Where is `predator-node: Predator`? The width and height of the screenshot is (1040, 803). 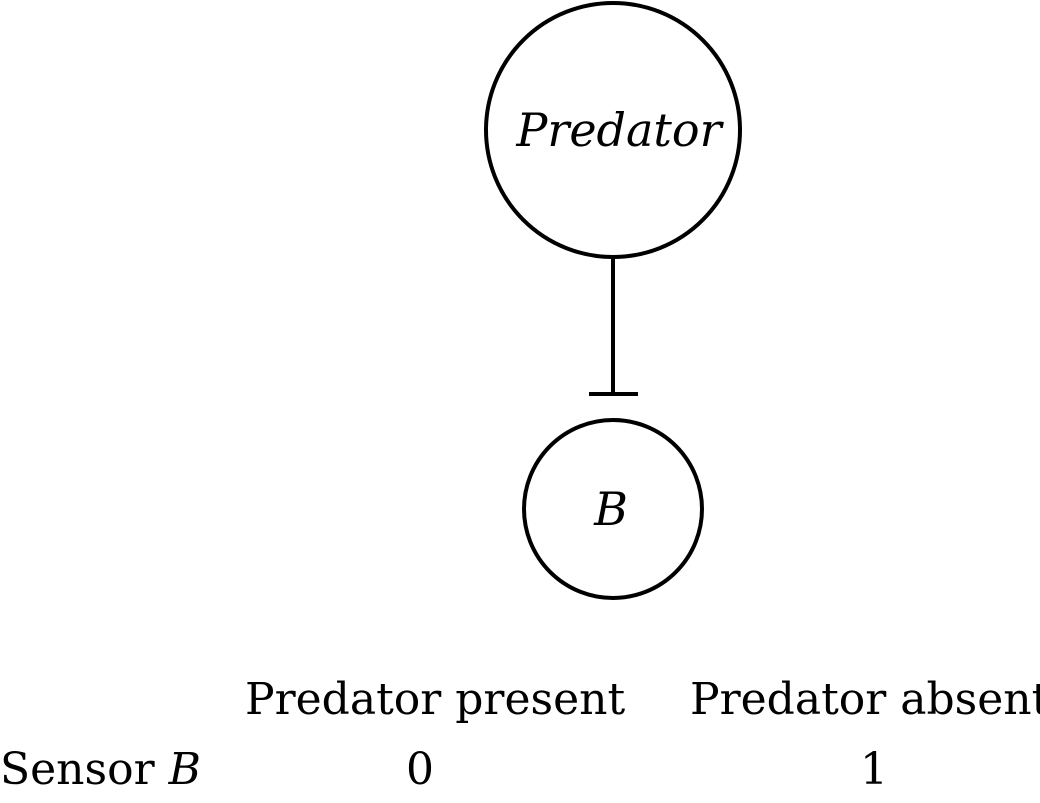 predator-node: Predator is located at coordinates (613, 130).